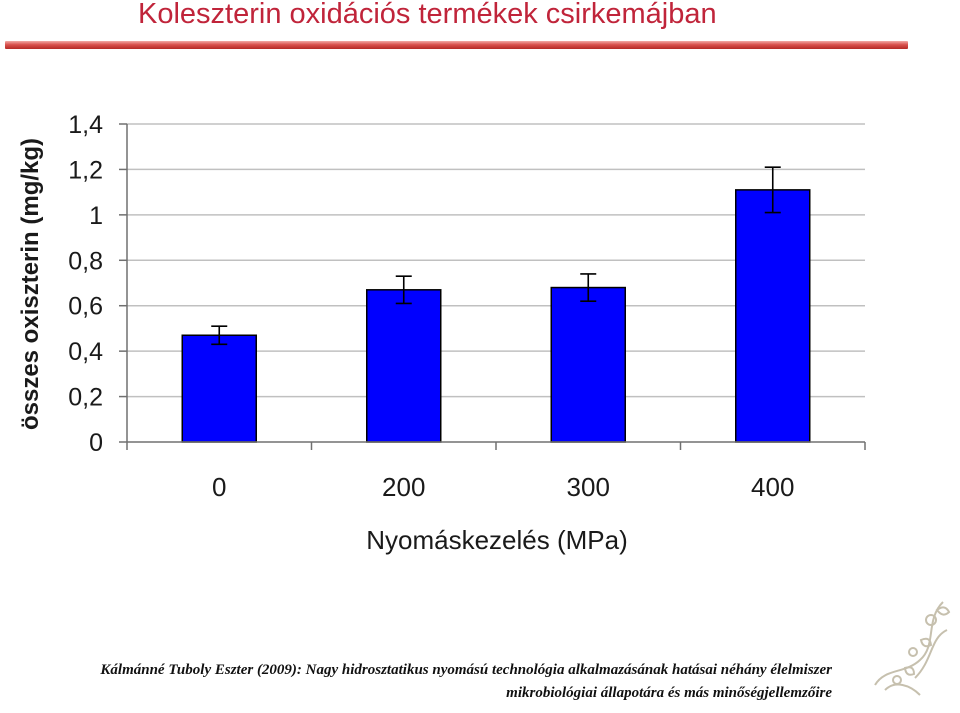  Describe the element at coordinates (85, 125) in the screenshot. I see `y-tick-label: 1,4` at that location.